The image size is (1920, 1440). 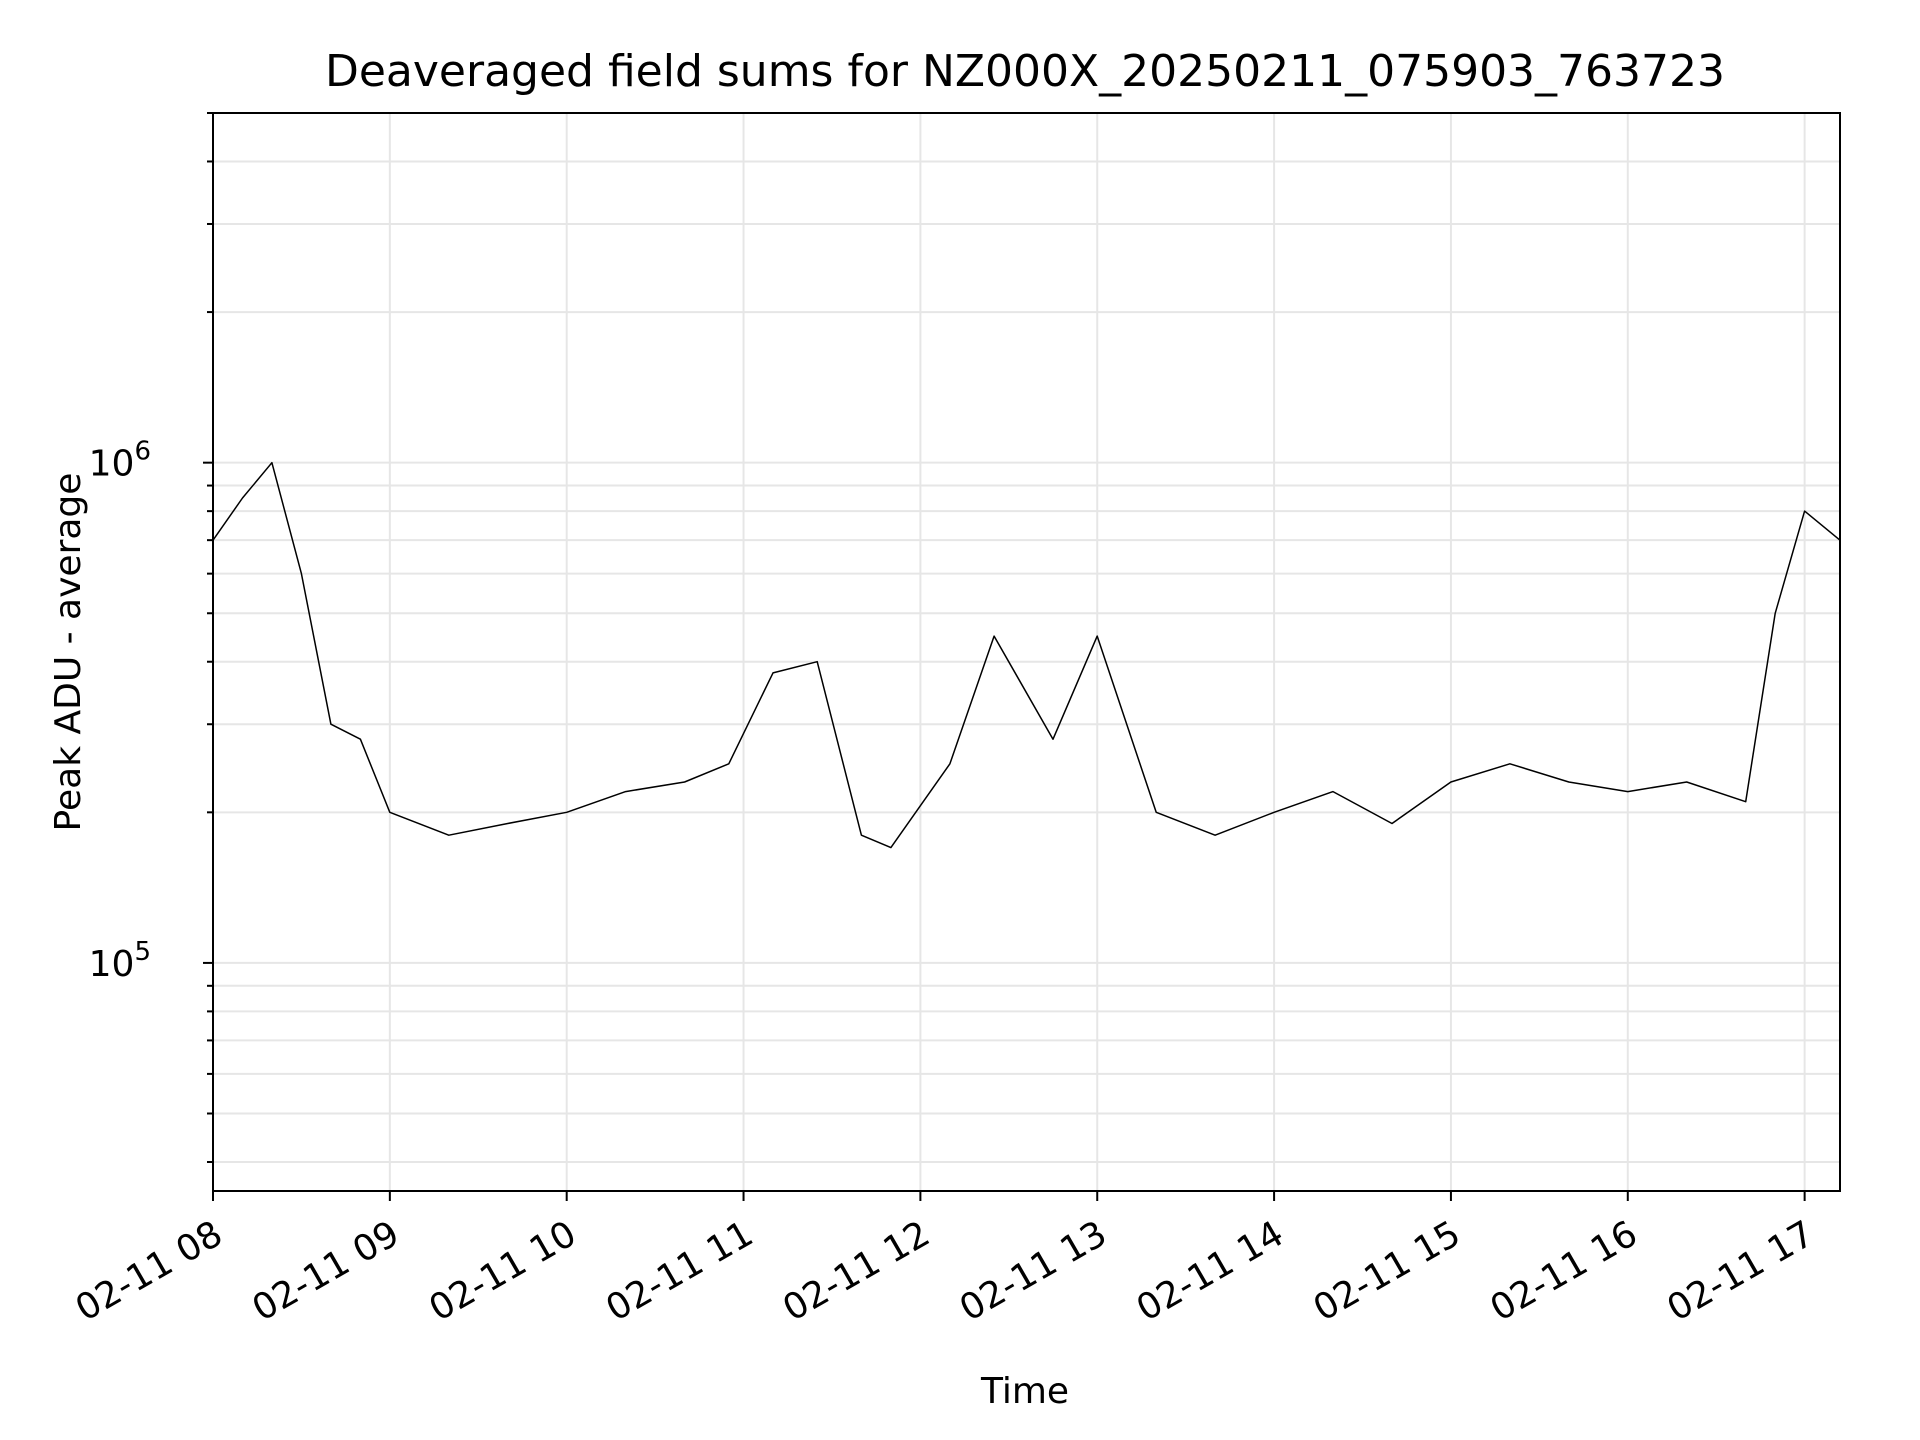 I want to click on y-axis-label: Peak ADU - average, so click(x=68, y=652).